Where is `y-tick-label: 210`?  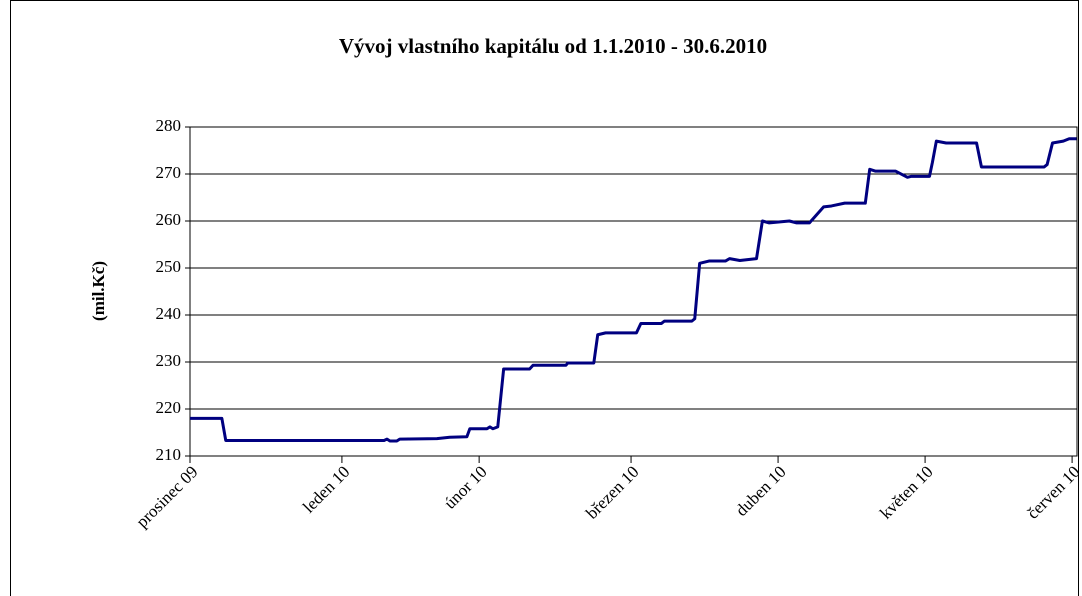
y-tick-label: 210 is located at coordinates (169, 454).